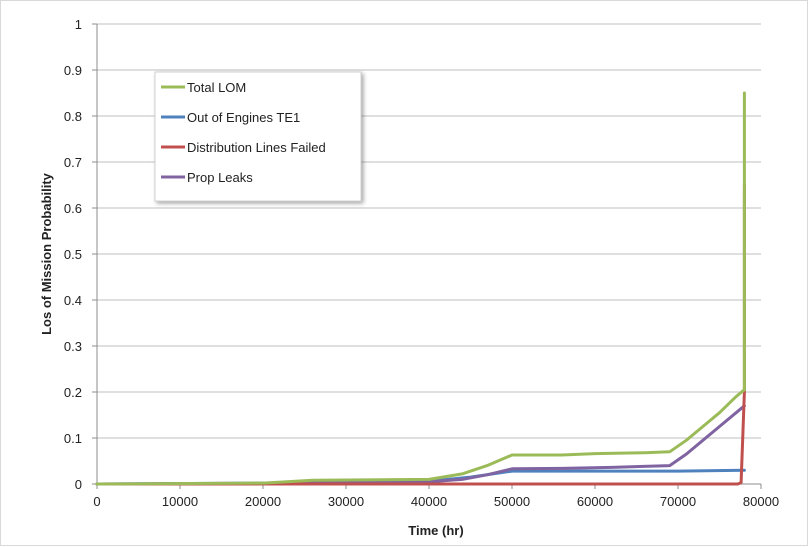  I want to click on legend-label: Out of Engines TE1, so click(243, 117).